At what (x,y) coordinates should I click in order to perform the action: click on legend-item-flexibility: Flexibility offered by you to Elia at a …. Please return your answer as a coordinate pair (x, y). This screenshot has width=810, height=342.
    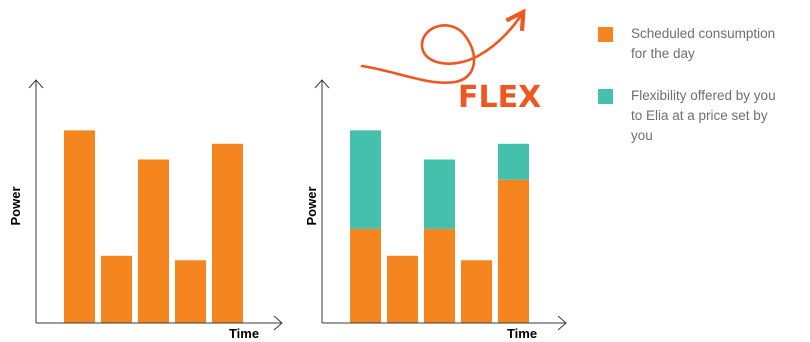
    Looking at the image, I should click on (704, 116).